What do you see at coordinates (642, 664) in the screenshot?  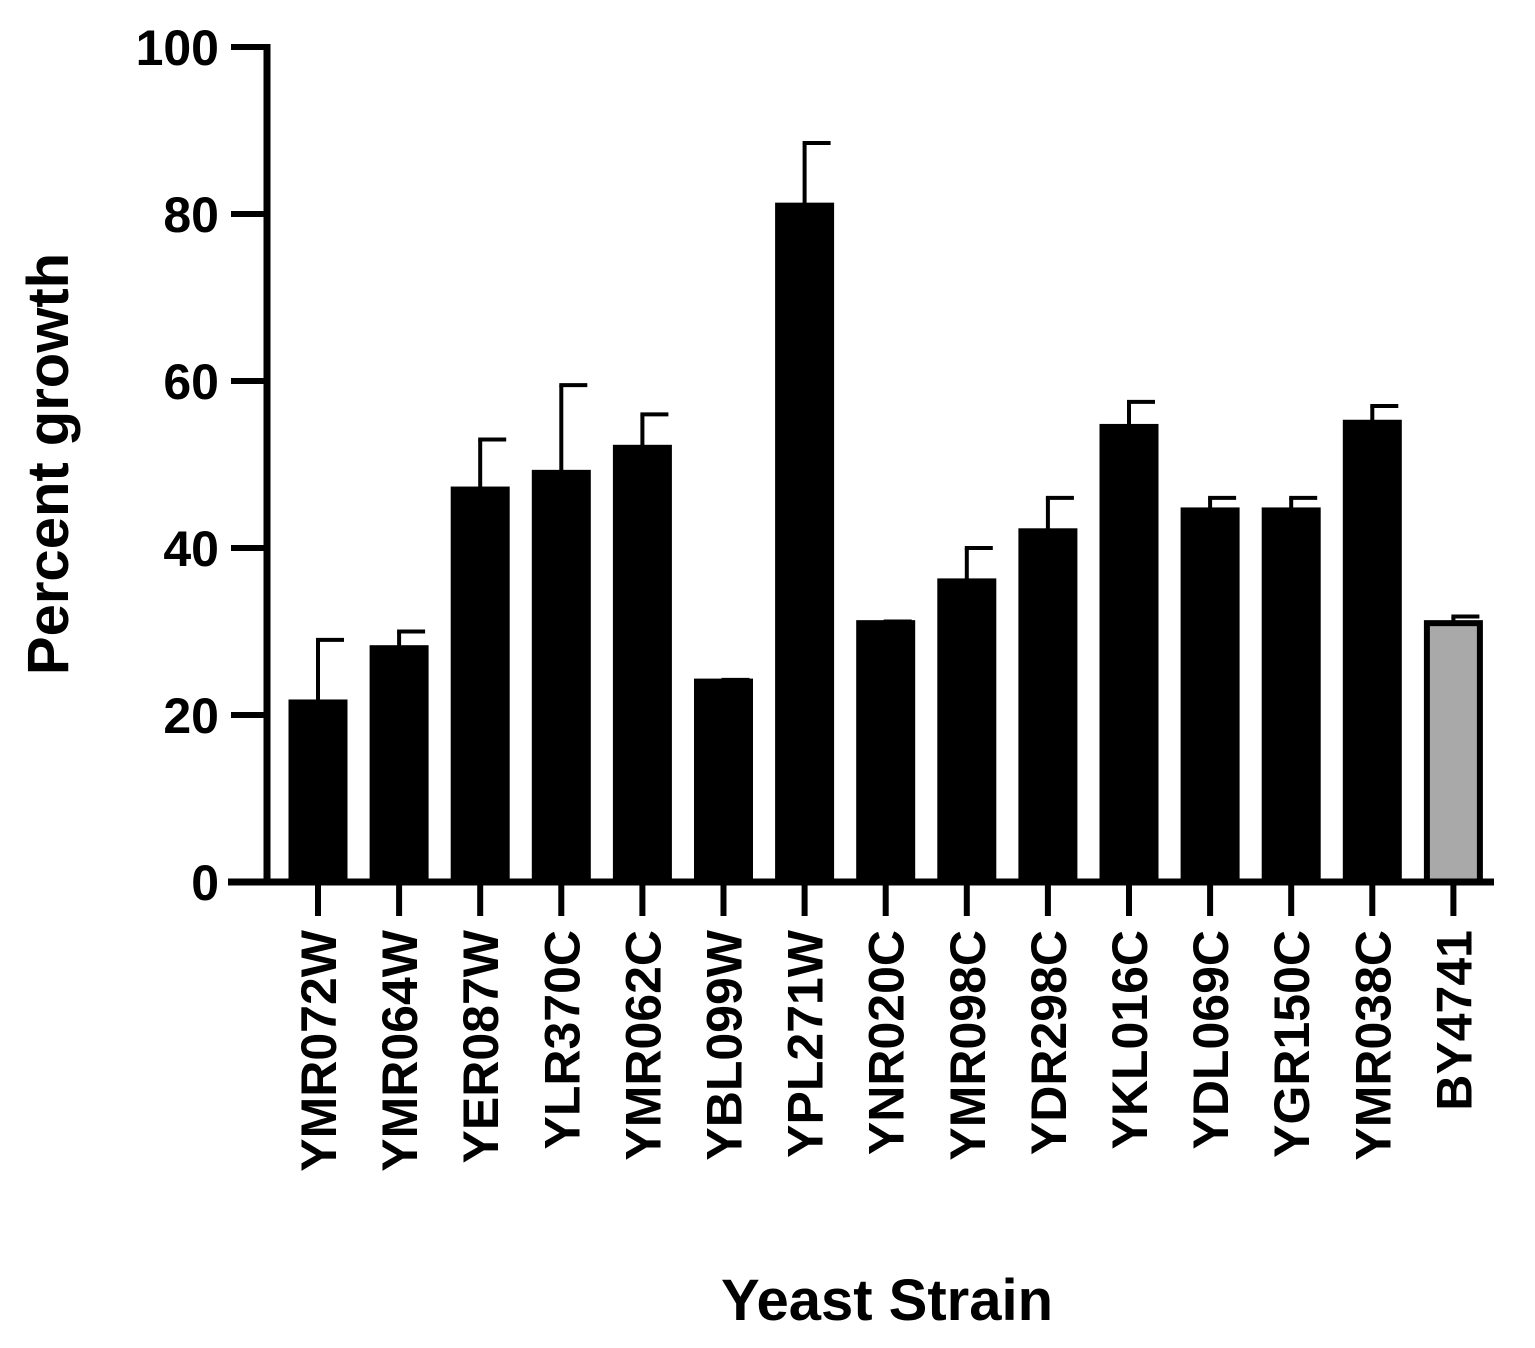 I see `bar-ymr062c` at bounding box center [642, 664].